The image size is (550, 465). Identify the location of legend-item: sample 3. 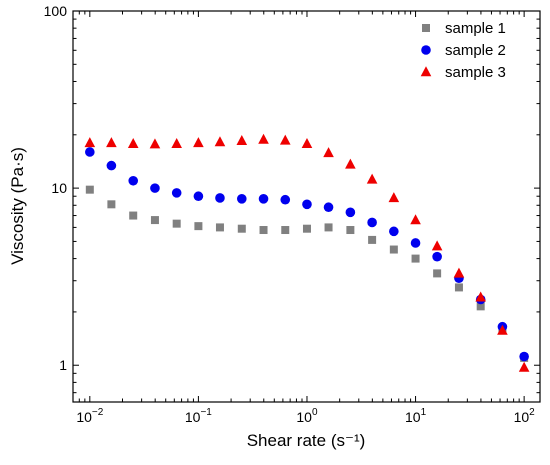
(463, 72).